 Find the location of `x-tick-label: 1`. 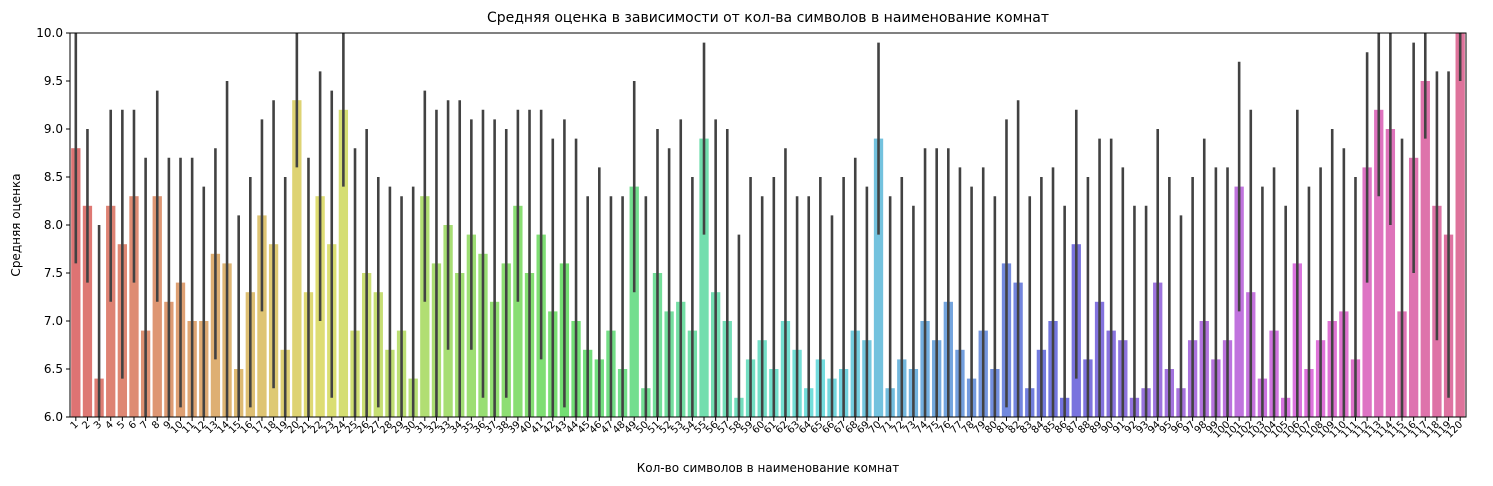

x-tick-label: 1 is located at coordinates (75, 425).